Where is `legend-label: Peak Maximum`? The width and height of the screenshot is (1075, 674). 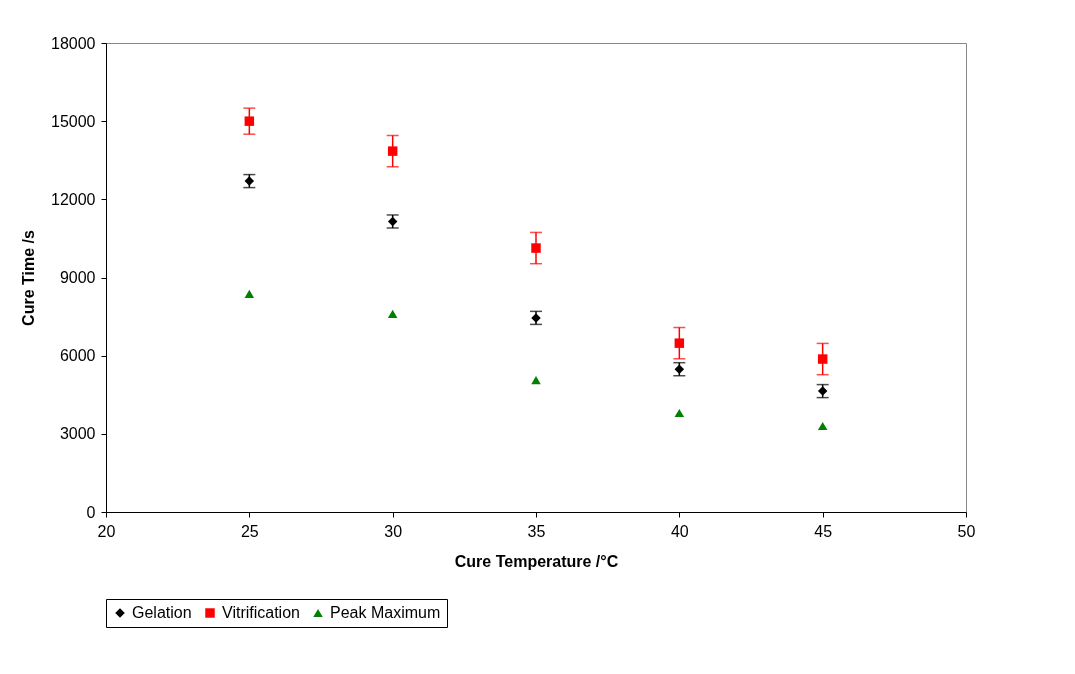 legend-label: Peak Maximum is located at coordinates (385, 612).